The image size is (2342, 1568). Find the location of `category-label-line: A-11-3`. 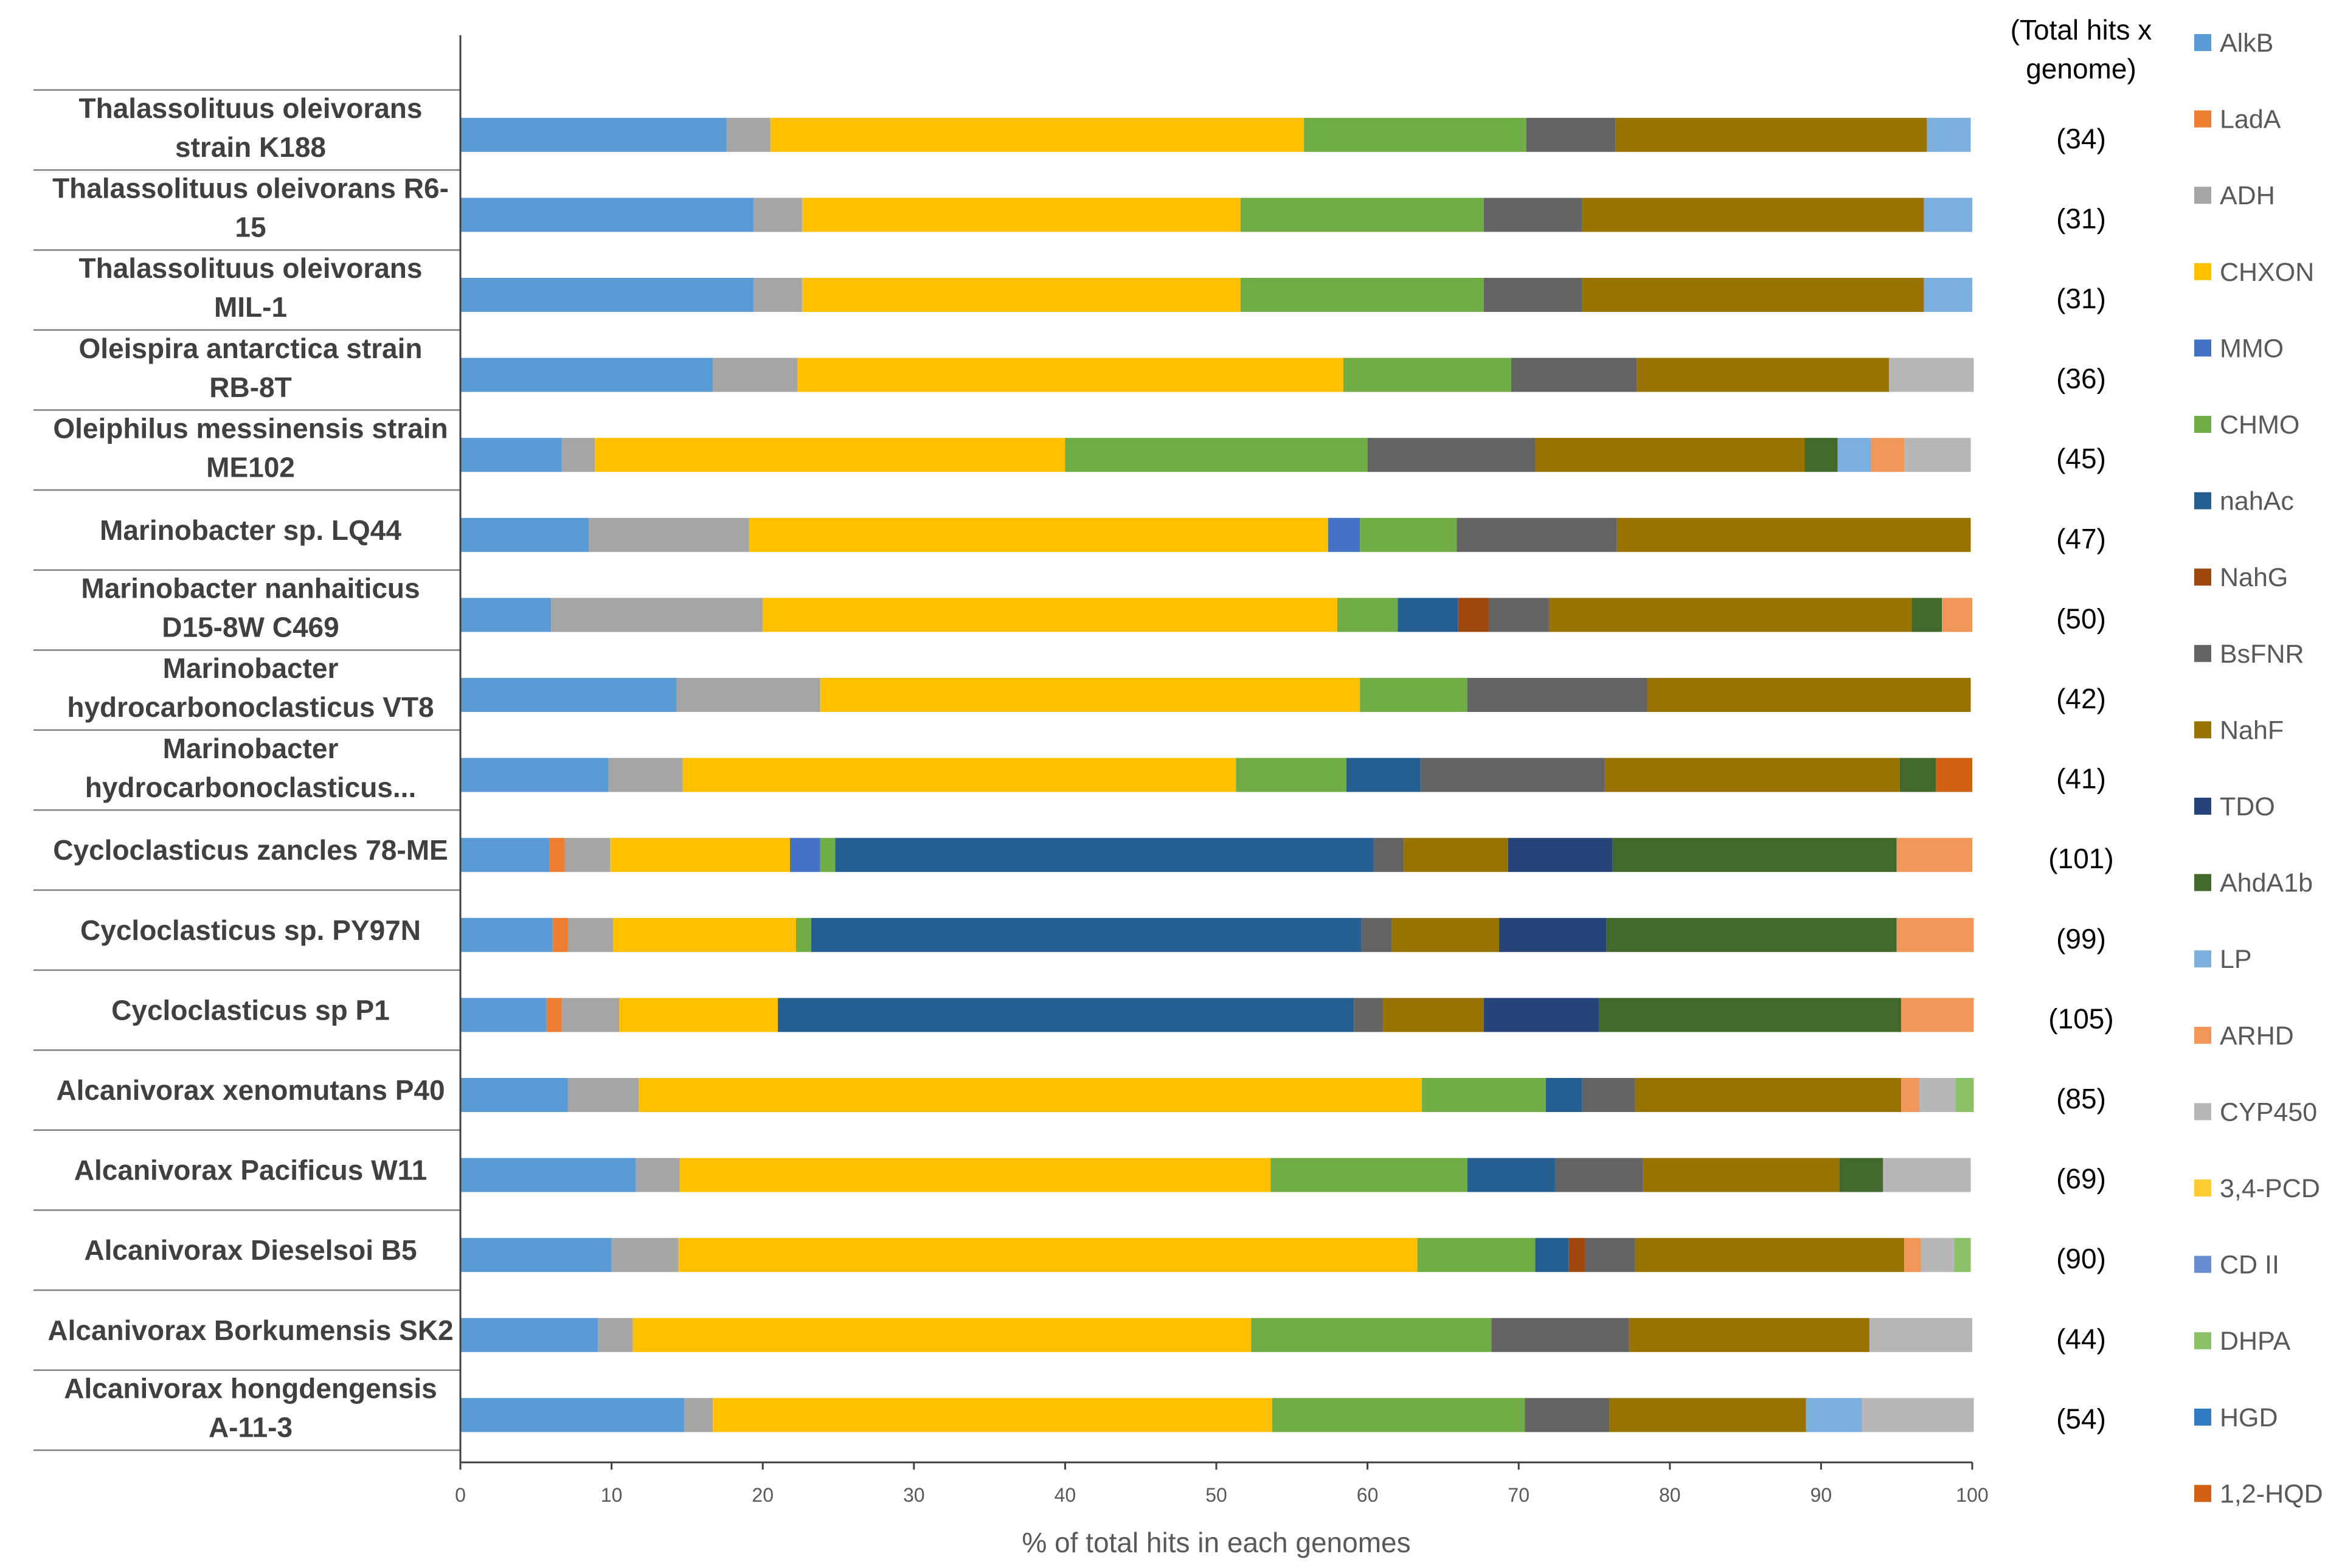

category-label-line: A-11-3 is located at coordinates (251, 1427).